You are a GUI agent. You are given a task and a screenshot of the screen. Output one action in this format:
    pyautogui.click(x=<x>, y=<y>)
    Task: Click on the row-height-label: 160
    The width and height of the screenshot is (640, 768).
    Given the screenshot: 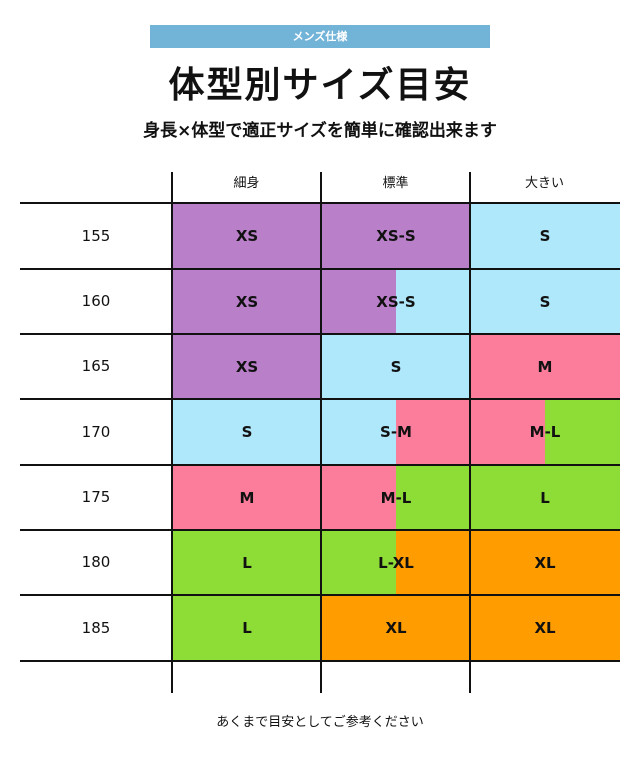 What is the action you would take?
    pyautogui.click(x=96, y=301)
    